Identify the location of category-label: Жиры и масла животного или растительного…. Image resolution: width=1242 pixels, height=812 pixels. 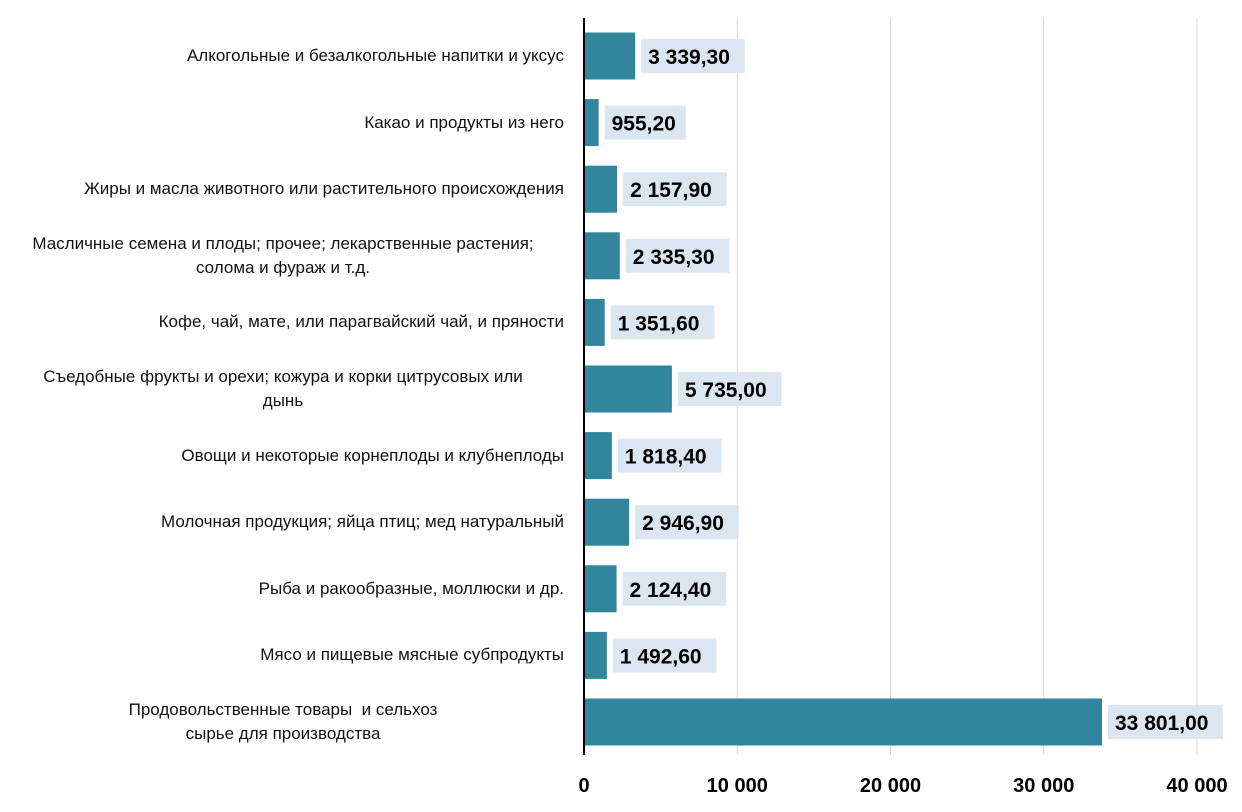
(282, 189).